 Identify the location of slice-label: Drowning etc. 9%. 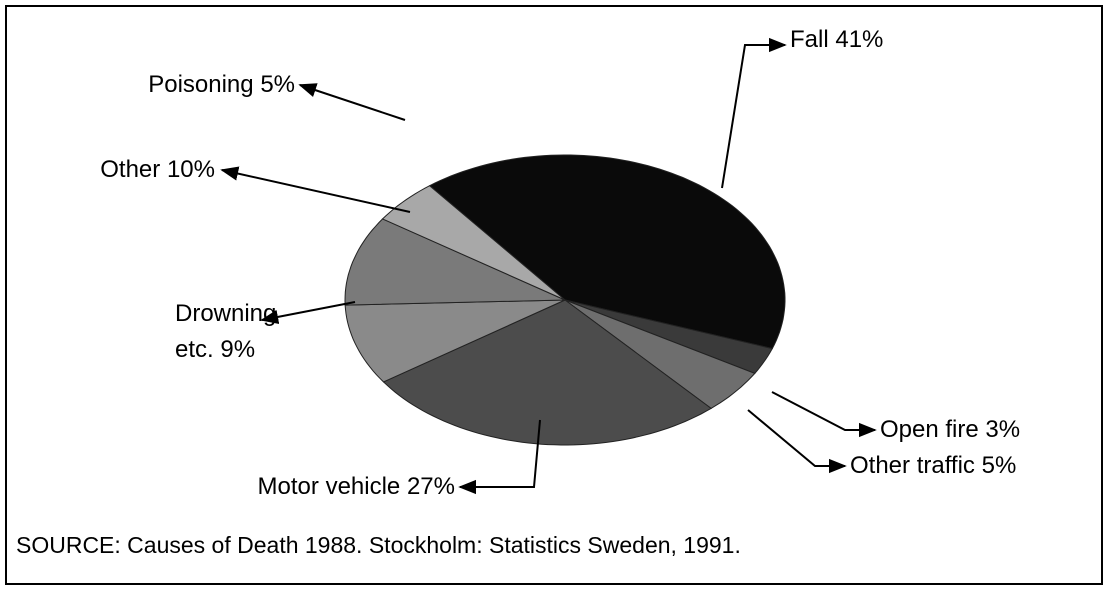
(235, 332).